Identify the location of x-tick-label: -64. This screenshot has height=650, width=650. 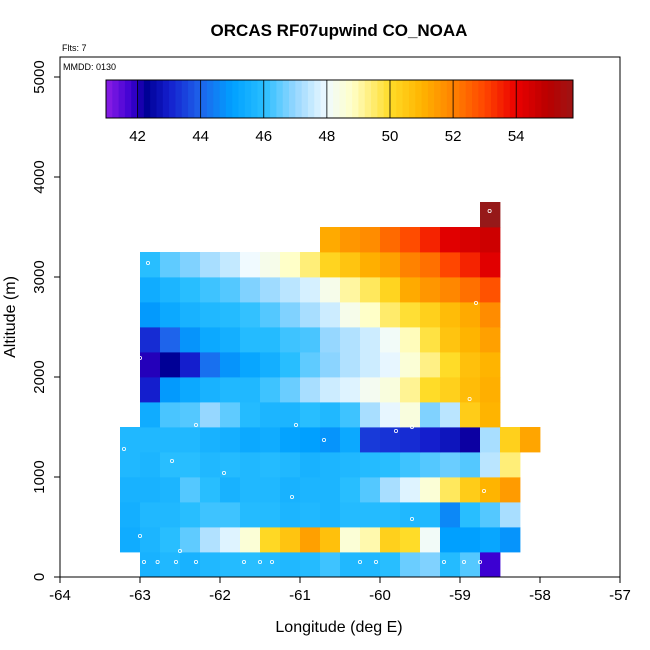
(60, 595).